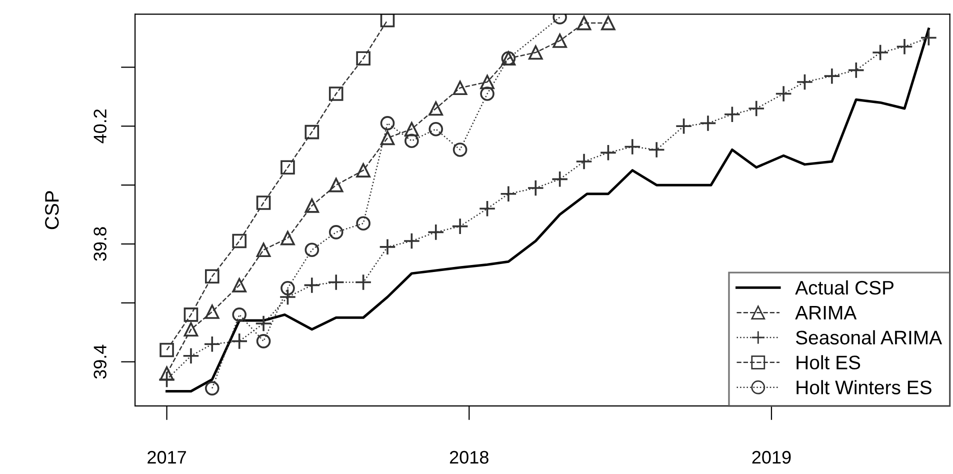  Describe the element at coordinates (864, 387) in the screenshot. I see `legend-label: Holt Winters ES` at that location.